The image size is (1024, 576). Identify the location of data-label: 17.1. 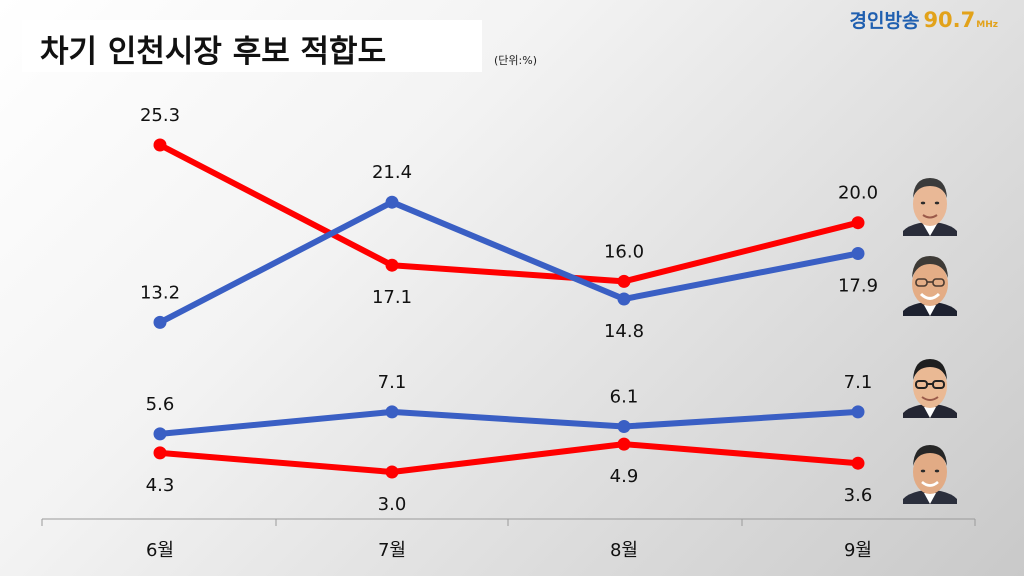
(392, 297).